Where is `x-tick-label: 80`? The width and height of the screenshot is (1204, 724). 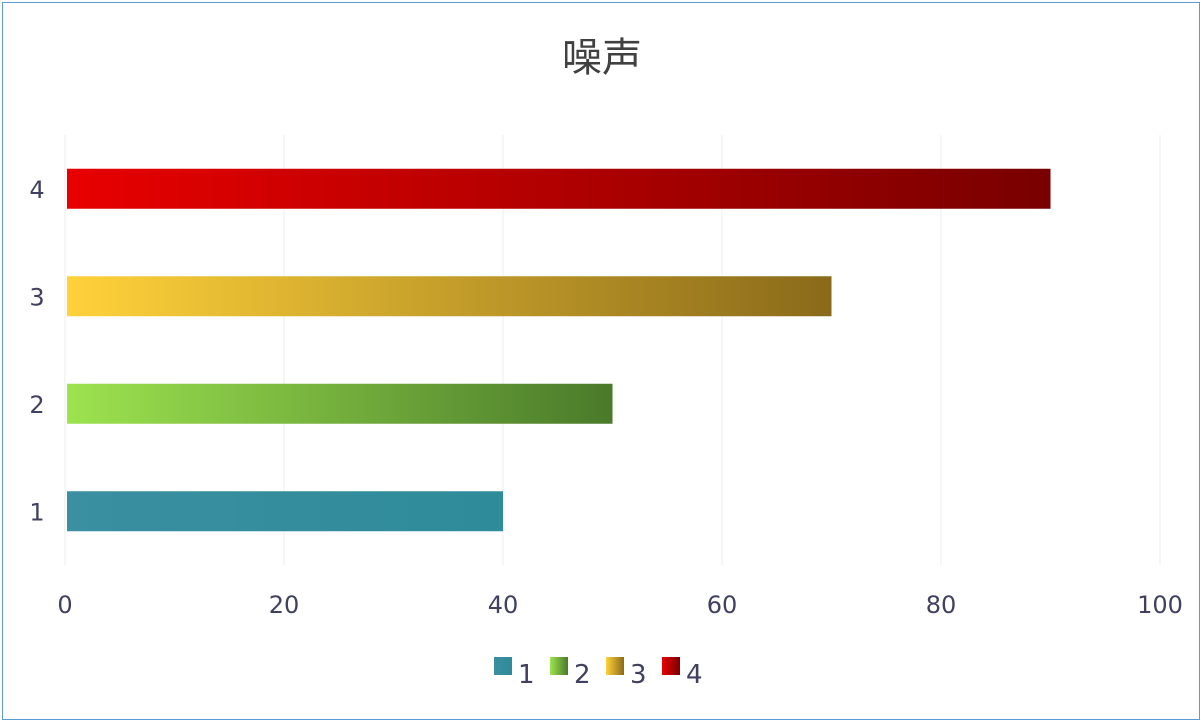 x-tick-label: 80 is located at coordinates (941, 605).